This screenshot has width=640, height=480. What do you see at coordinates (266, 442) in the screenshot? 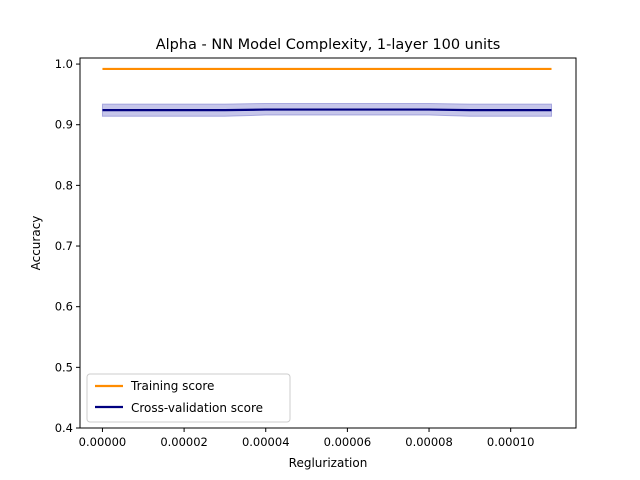
I see `x-tick-label: 0.00004` at bounding box center [266, 442].